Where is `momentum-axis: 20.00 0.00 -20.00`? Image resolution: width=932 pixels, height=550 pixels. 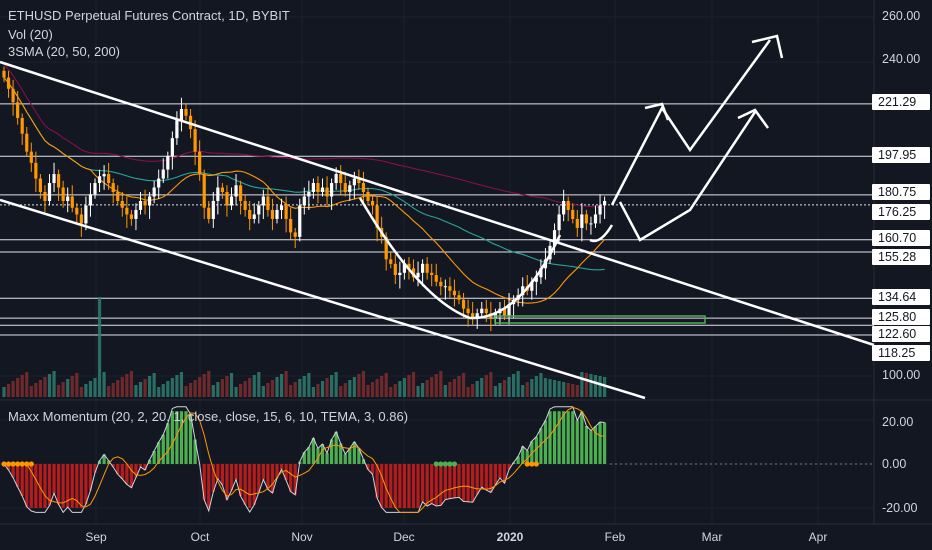 momentum-axis: 20.00 0.00 -20.00 is located at coordinates (903, 464).